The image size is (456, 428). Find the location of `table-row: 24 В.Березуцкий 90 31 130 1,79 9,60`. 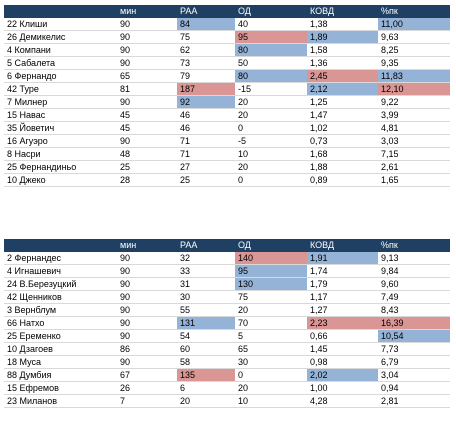

table-row: 24 В.Березуцкий 90 31 130 1,79 9,60 is located at coordinates (227, 284).